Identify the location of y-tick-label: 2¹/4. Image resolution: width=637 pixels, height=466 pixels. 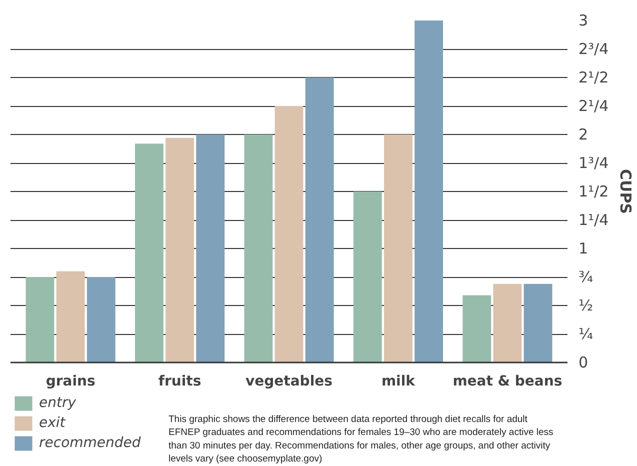
(593, 106).